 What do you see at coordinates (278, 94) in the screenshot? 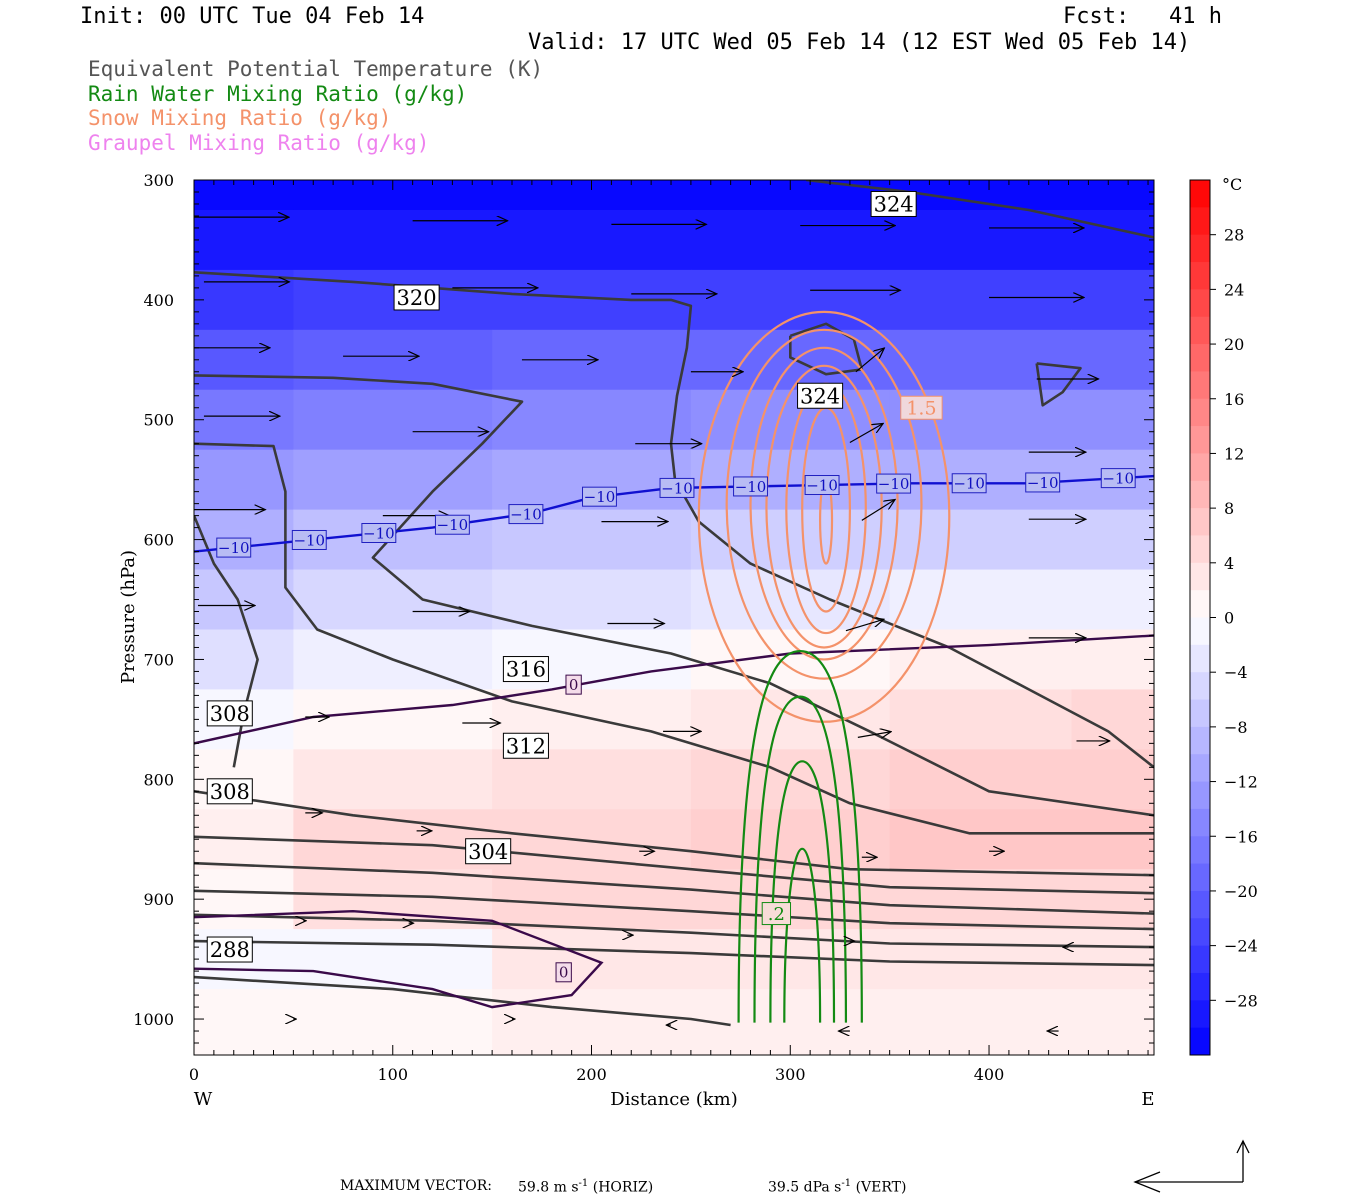
I see `field-label-rain: Rain Water Mixing Ratio (g/kg)` at bounding box center [278, 94].